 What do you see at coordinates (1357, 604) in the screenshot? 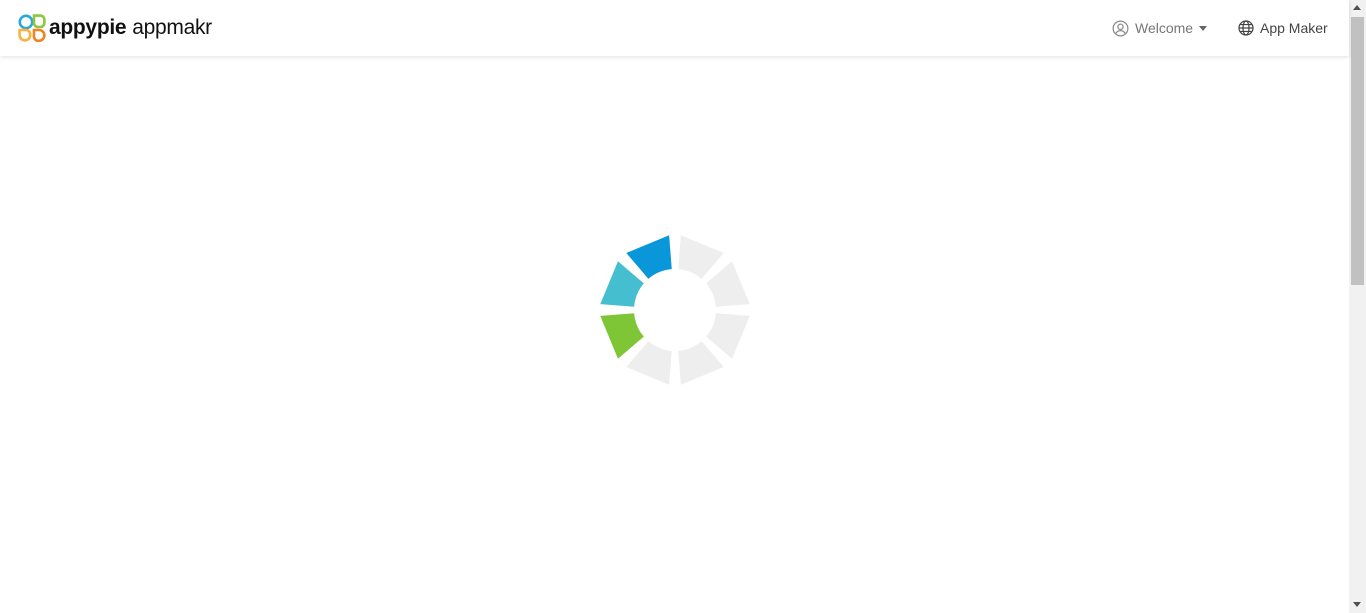
I see `scroll-down-arrow-icon` at bounding box center [1357, 604].